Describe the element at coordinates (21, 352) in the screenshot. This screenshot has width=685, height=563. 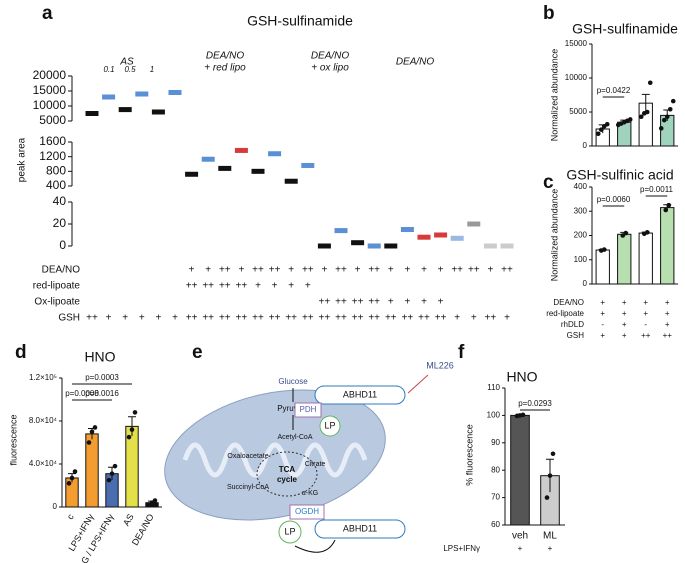
I see `panel-label: d` at that location.